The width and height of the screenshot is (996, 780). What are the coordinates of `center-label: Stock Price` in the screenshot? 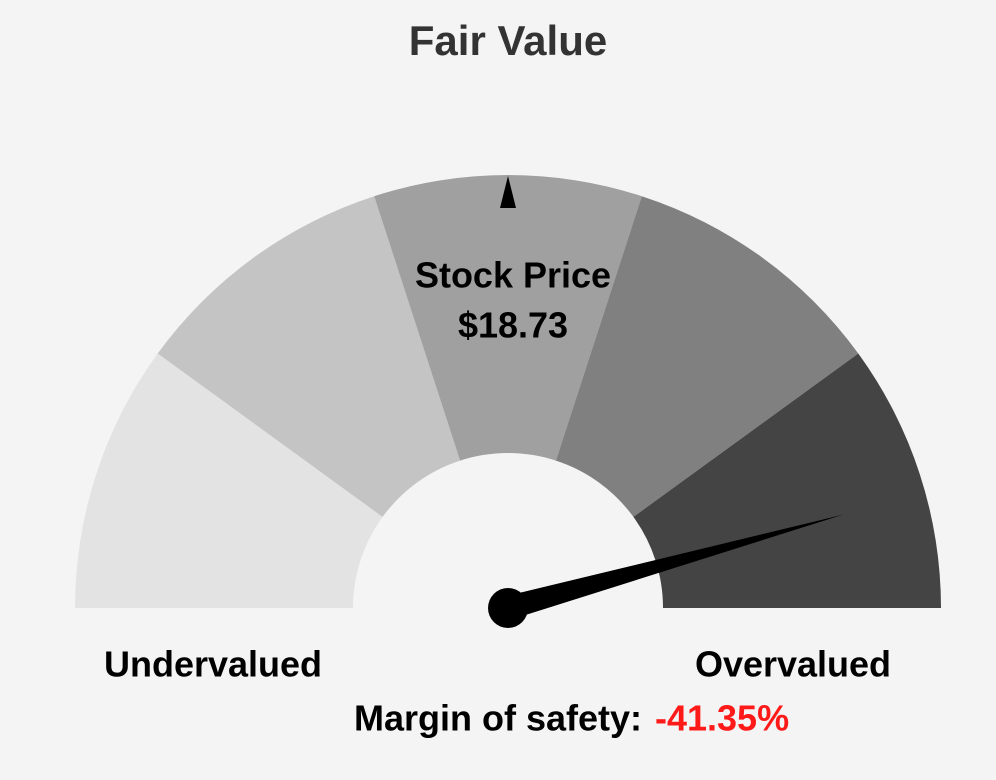 It's located at (513, 275).